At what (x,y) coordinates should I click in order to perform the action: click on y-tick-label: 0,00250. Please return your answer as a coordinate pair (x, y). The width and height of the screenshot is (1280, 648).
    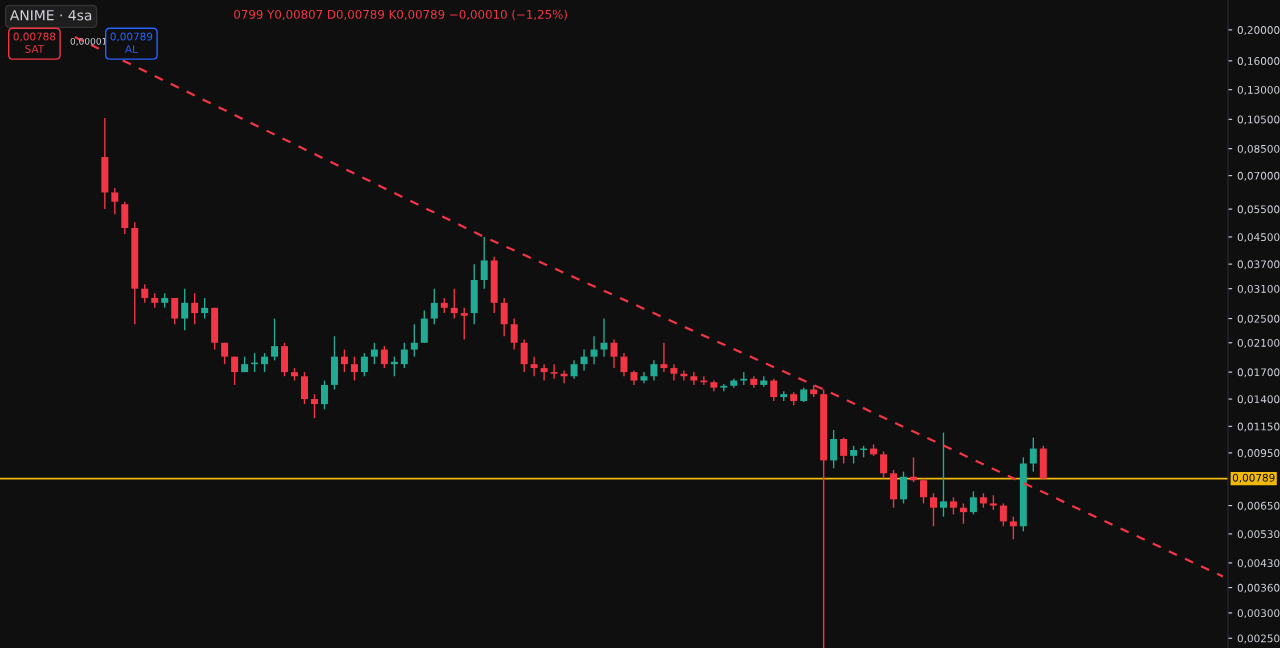
    Looking at the image, I should click on (1258, 639).